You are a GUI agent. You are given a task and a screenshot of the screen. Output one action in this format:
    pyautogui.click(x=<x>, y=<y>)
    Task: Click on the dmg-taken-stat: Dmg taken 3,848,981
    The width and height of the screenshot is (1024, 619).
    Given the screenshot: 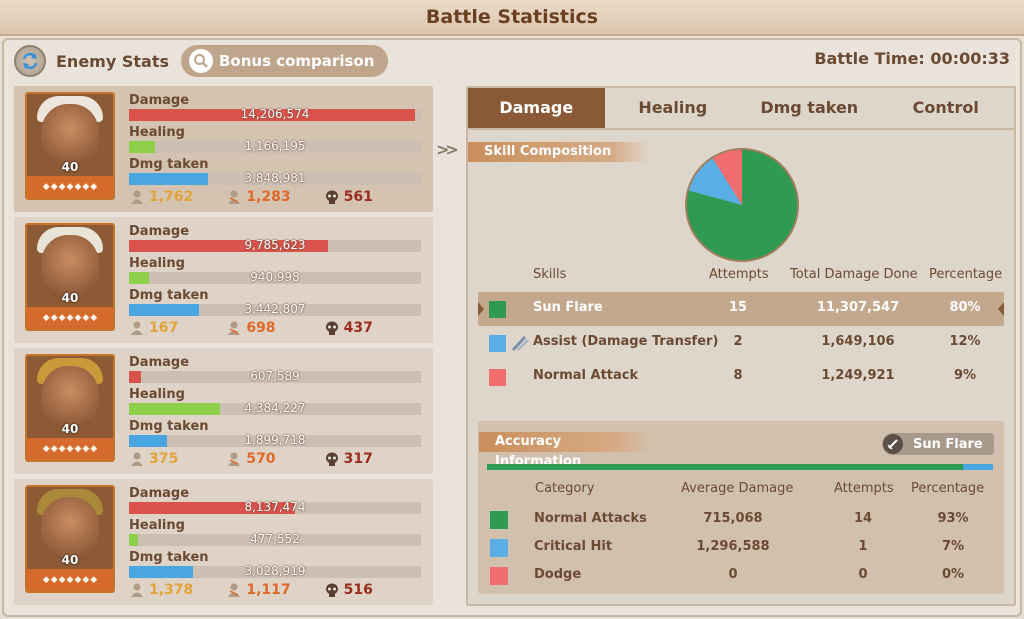 What is the action you would take?
    pyautogui.click(x=275, y=171)
    